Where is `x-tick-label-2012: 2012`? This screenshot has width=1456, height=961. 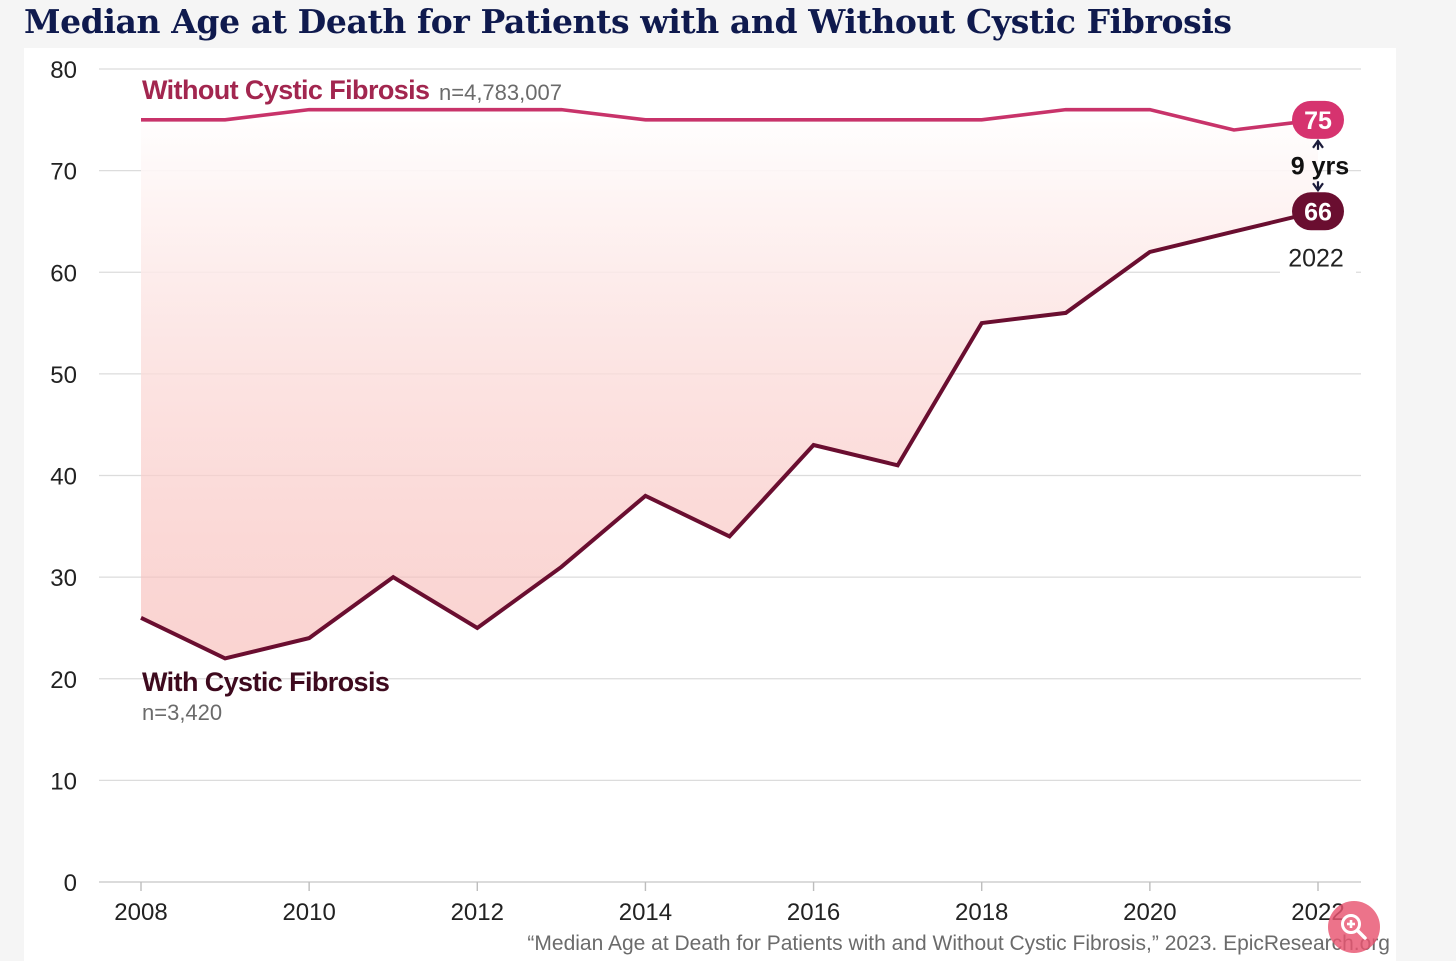
x-tick-label-2012: 2012 is located at coordinates (477, 912).